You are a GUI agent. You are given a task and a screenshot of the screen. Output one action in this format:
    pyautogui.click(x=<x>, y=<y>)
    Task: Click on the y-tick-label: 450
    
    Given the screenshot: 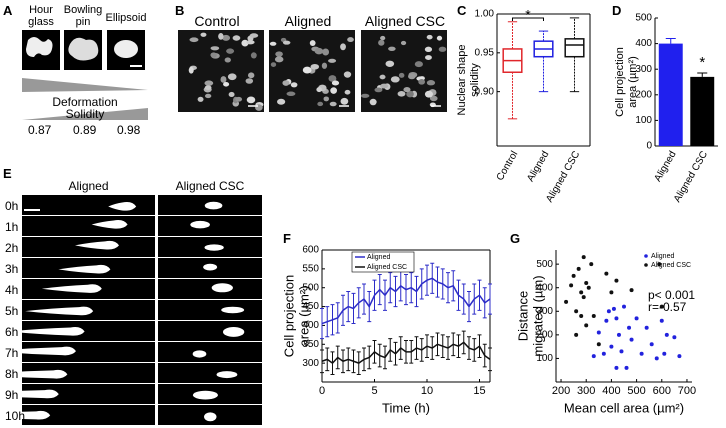 What is the action you would take?
    pyautogui.click(x=310, y=306)
    